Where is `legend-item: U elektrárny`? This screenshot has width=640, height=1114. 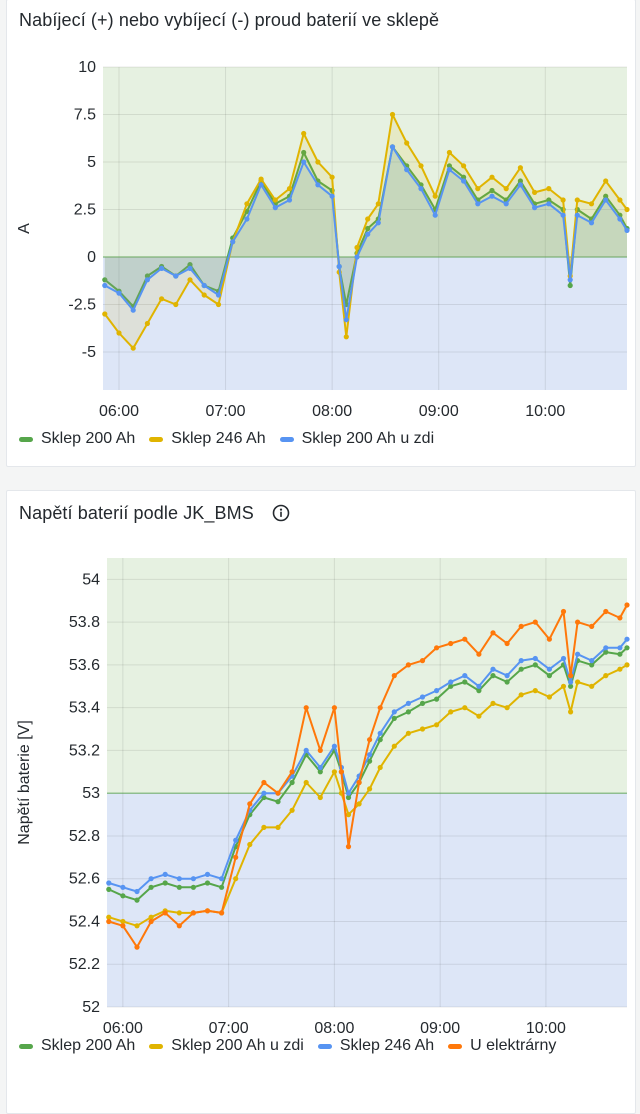
legend-item: U elektrárny is located at coordinates (502, 1046).